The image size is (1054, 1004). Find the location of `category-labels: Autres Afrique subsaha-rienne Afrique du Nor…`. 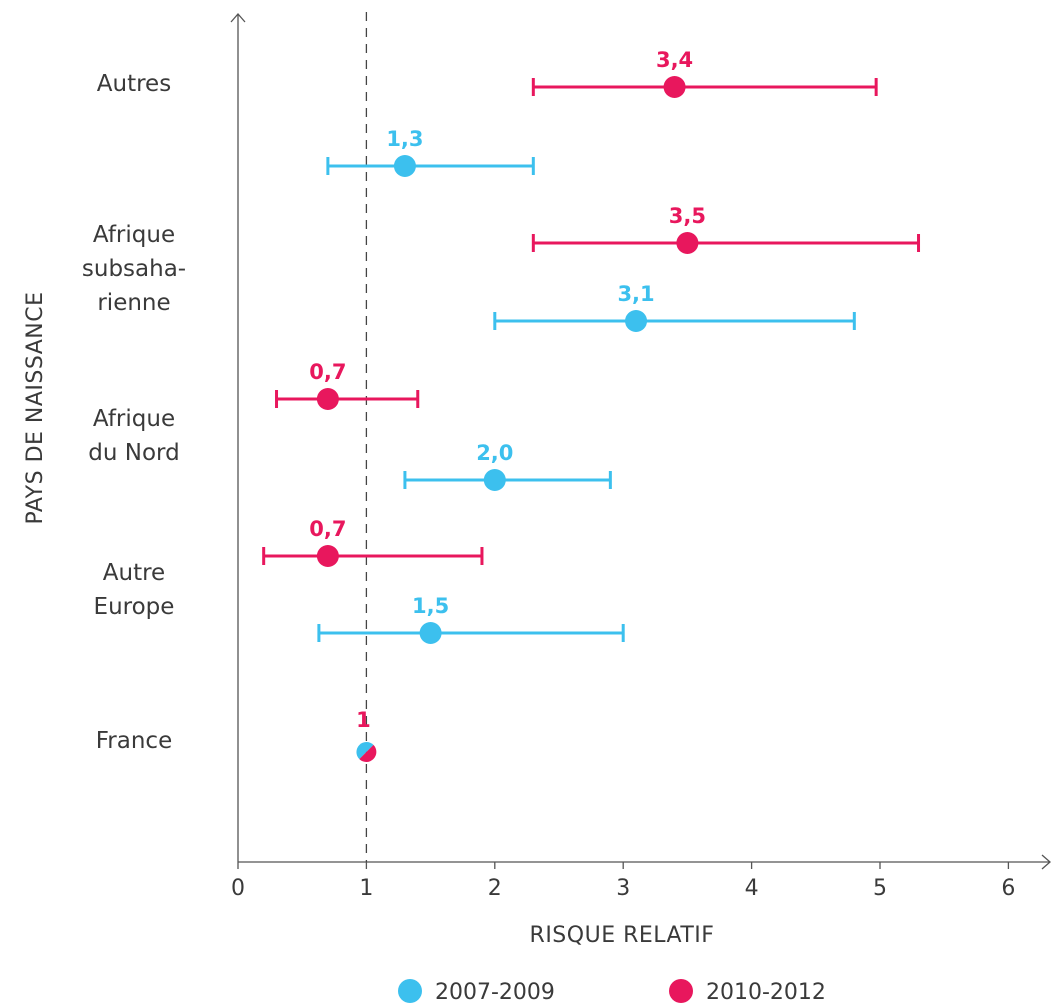

category-labels: Autres Afrique subsaha-rienne Afrique du Nor… is located at coordinates (134, 412).